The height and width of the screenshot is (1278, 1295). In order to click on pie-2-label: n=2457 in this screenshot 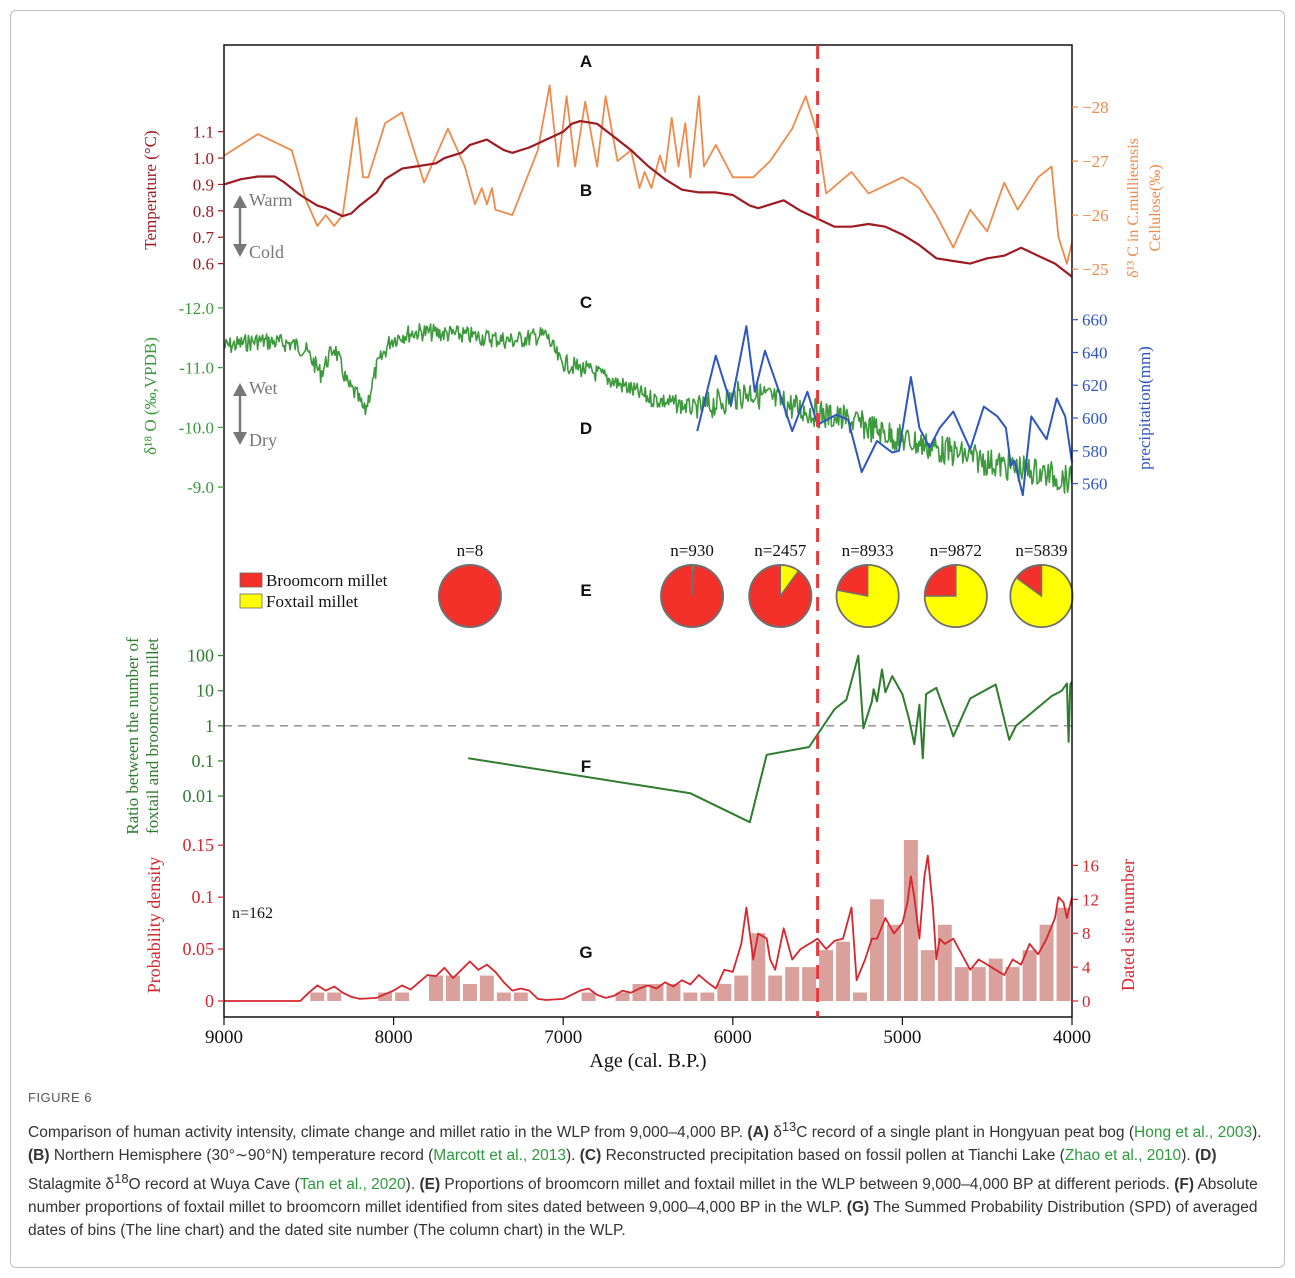, I will do `click(780, 550)`.